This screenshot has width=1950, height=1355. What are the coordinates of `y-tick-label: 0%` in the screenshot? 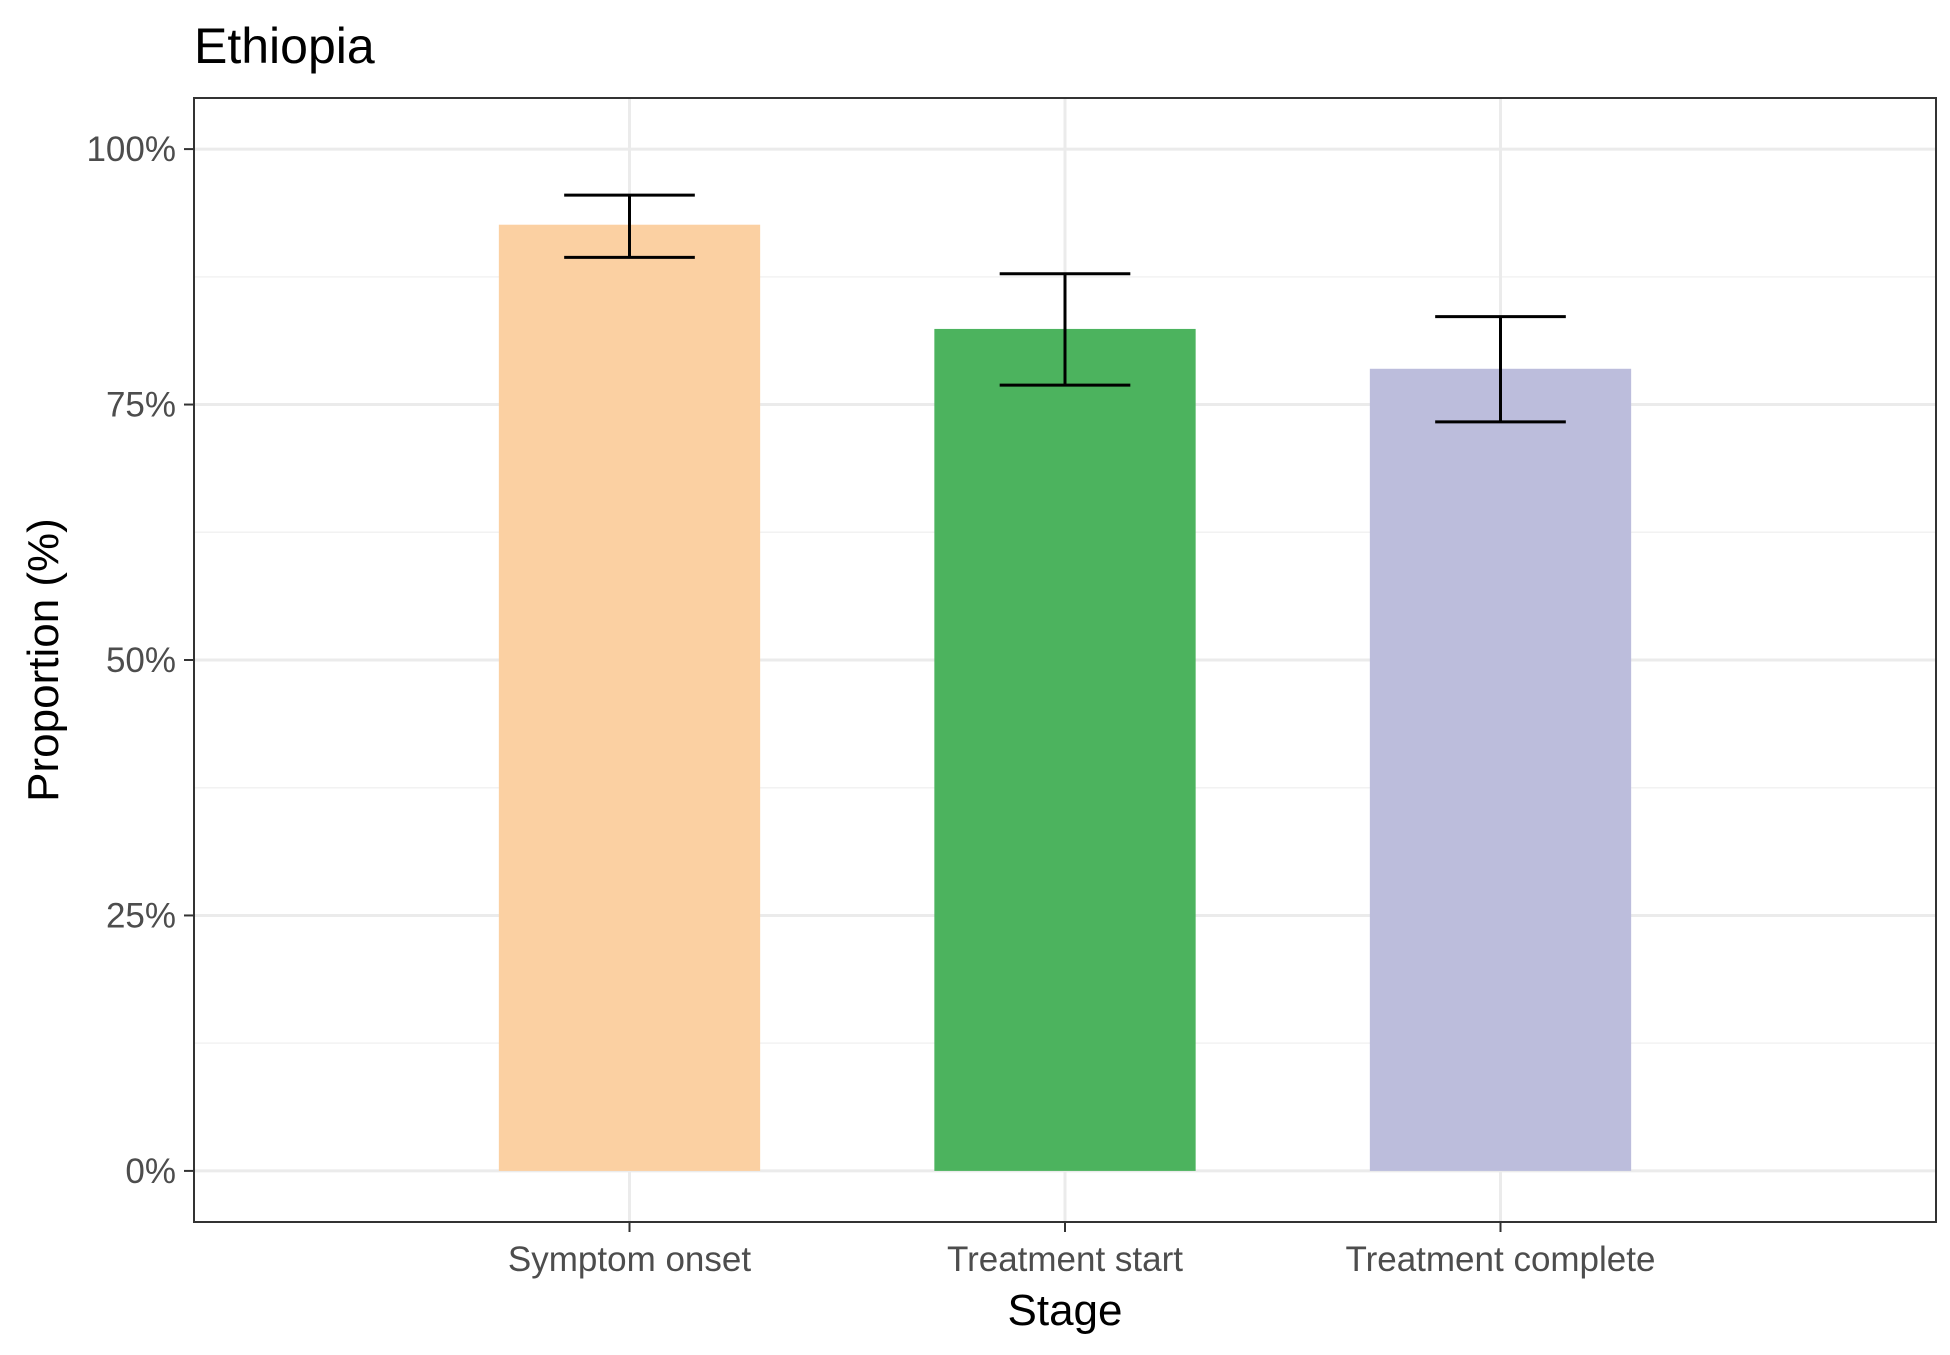 It's located at (150, 1171).